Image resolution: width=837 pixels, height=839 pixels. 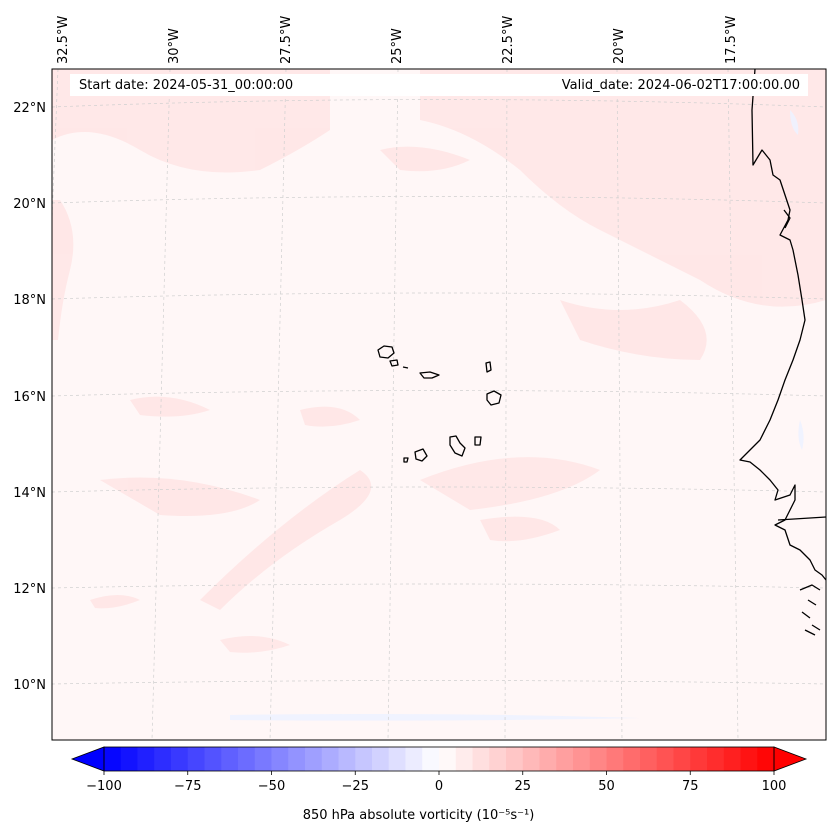 I want to click on lat-tick-3: 16°N, so click(x=29, y=397).